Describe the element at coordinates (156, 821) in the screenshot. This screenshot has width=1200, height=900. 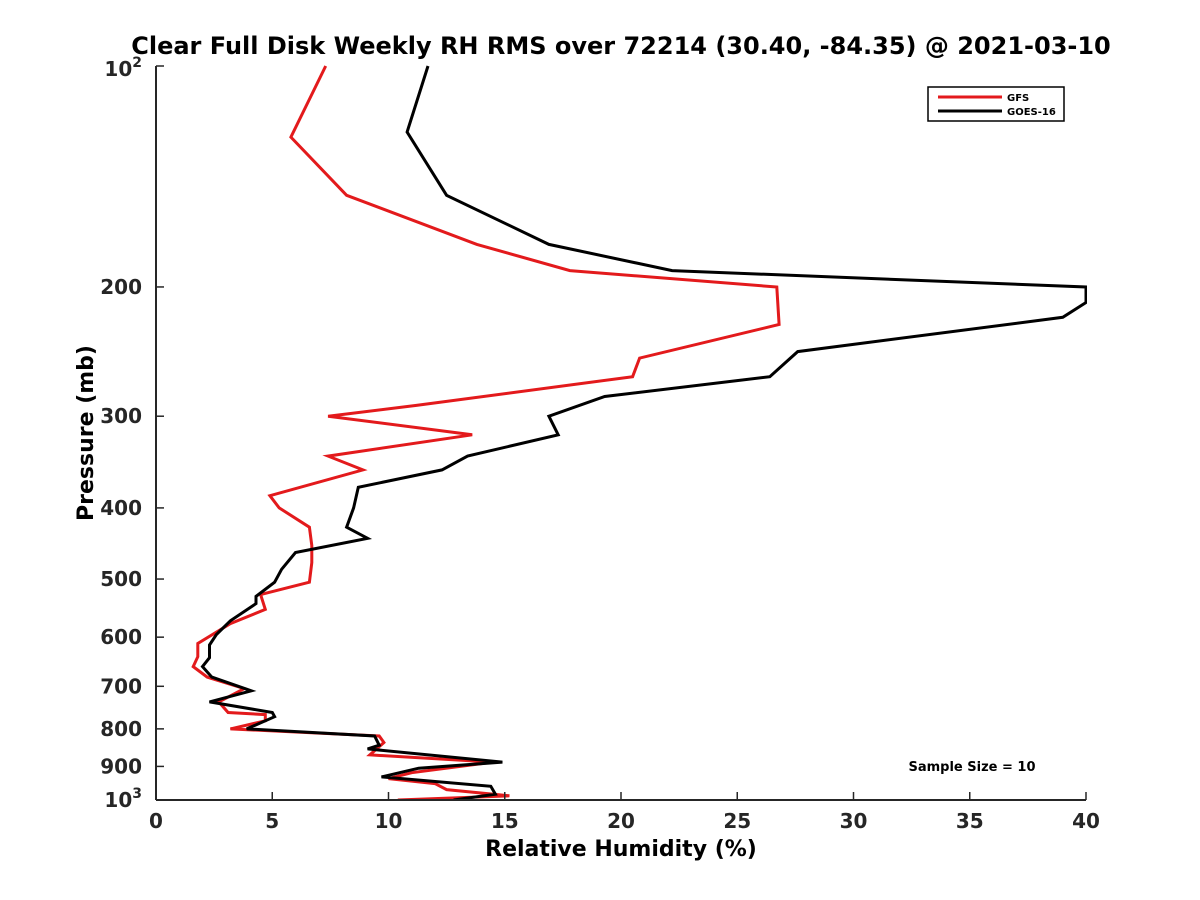
I see `x-tick-label: 0` at that location.